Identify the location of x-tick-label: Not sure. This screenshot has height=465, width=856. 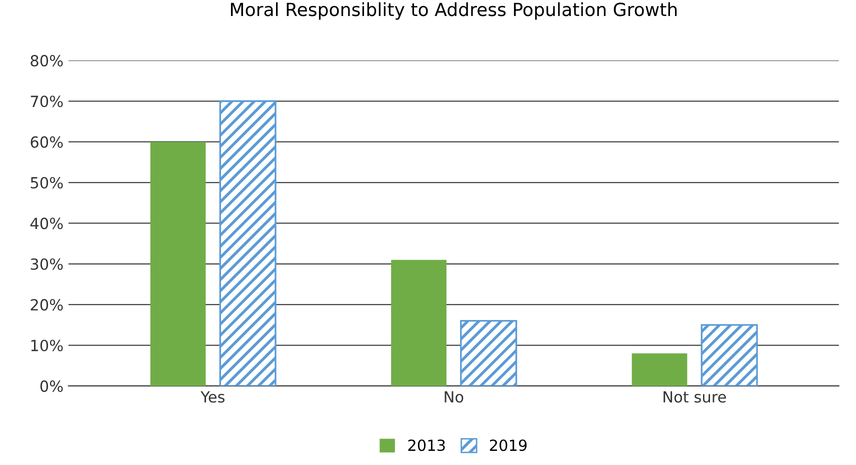
(695, 397).